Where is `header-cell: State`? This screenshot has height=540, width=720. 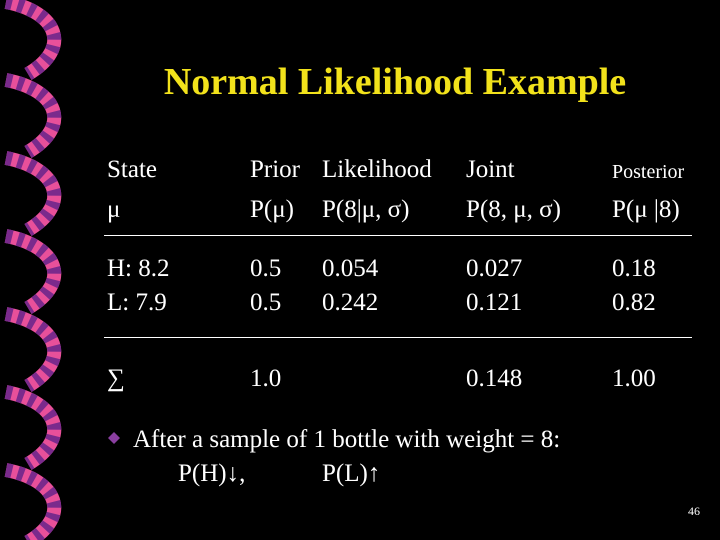
header-cell: State is located at coordinates (132, 169).